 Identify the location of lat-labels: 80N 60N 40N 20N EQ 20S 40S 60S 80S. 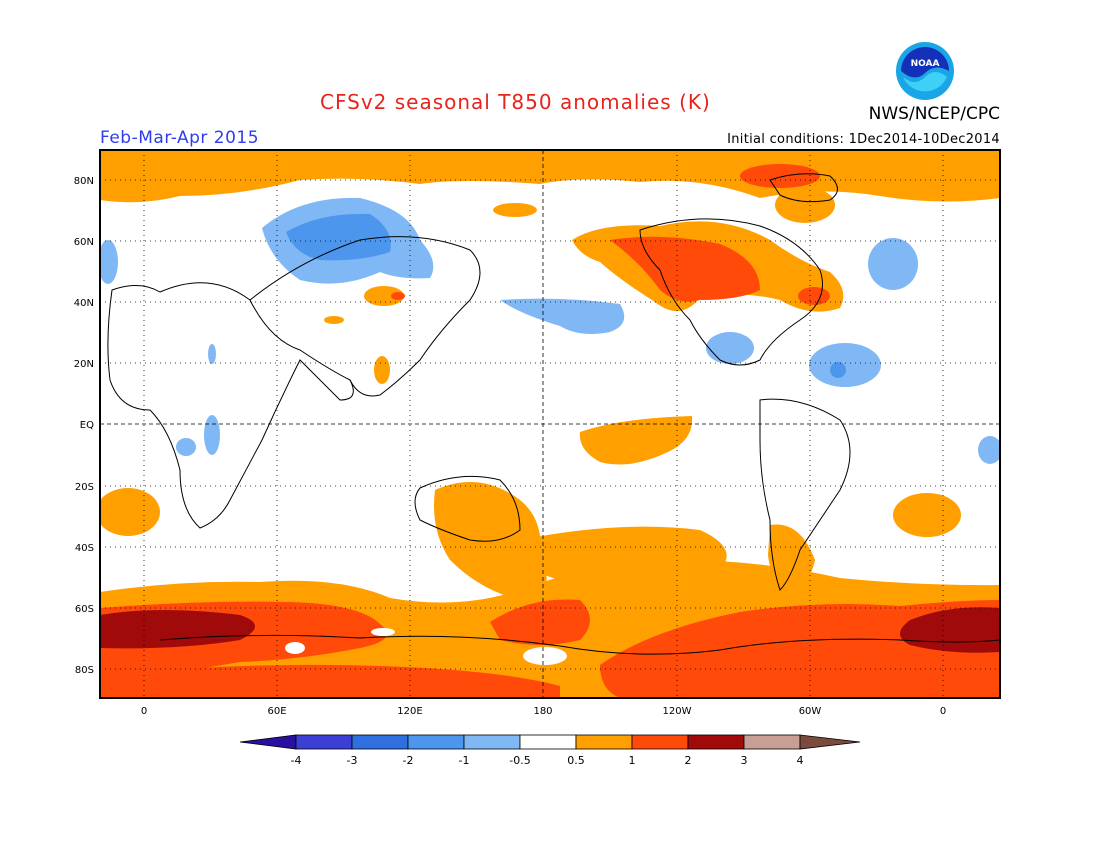
(84, 426).